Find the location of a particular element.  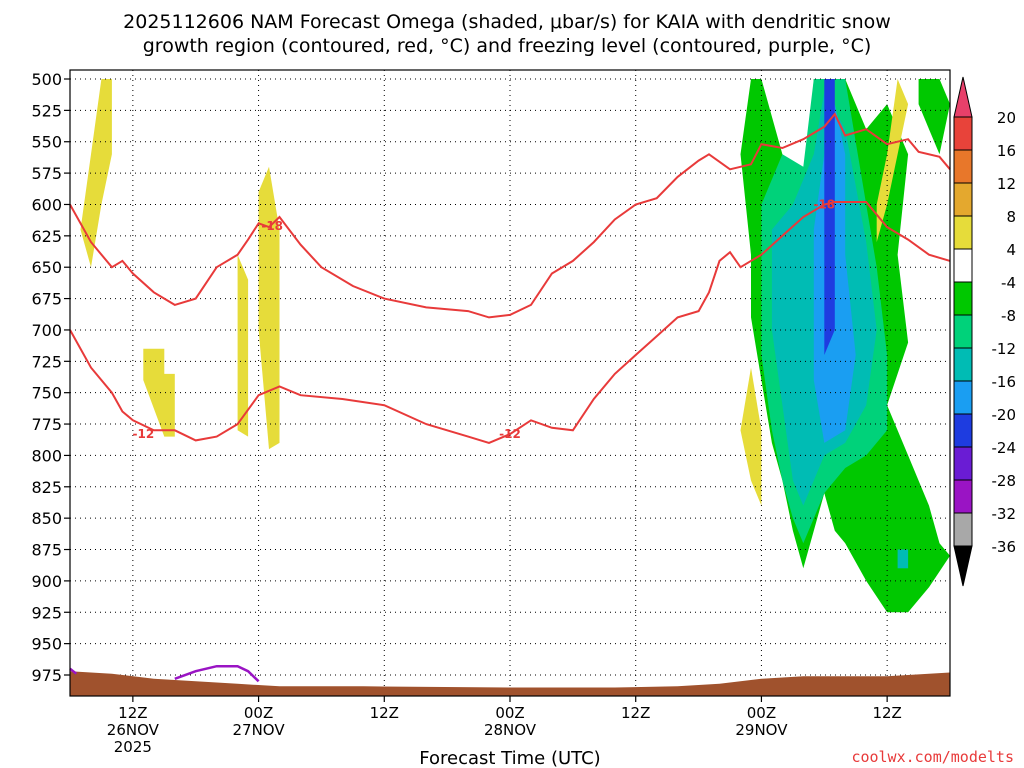

y-tick-label: 525 is located at coordinates (46, 110).